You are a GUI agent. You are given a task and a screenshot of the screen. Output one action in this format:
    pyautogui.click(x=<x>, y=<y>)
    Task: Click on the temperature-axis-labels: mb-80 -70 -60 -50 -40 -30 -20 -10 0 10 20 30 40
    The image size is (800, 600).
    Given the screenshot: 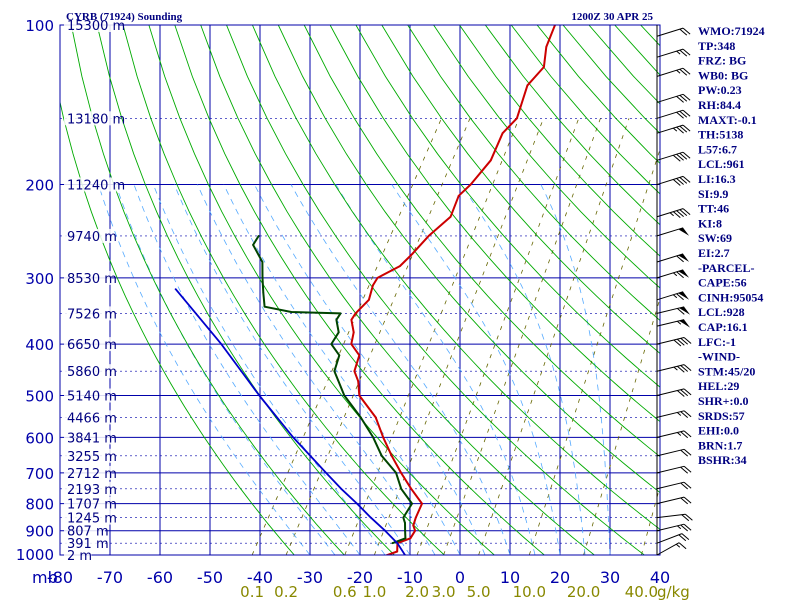 What is the action you would take?
    pyautogui.click(x=351, y=577)
    